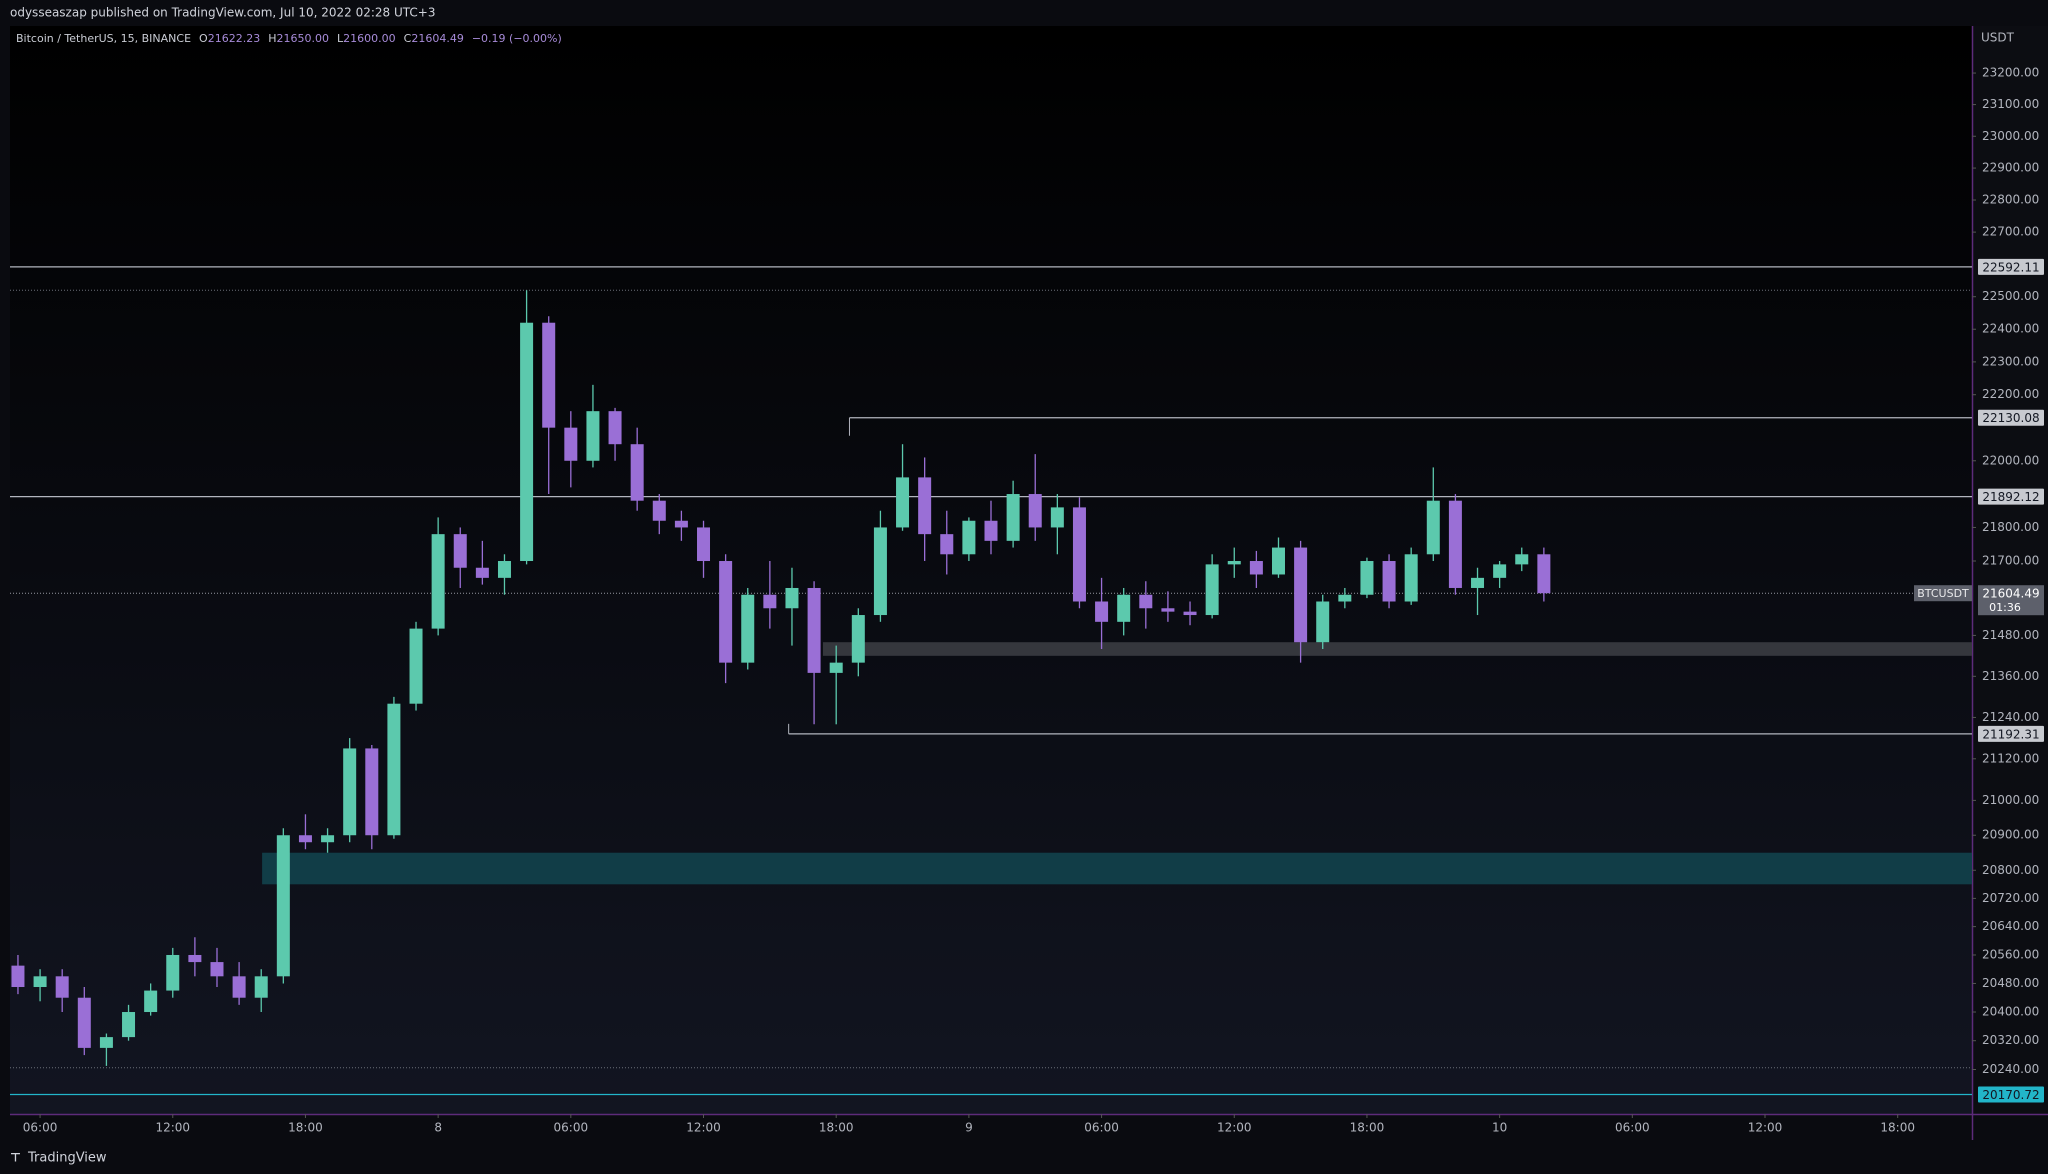  What do you see at coordinates (303, 38) in the screenshot?
I see `value: 21650.00` at bounding box center [303, 38].